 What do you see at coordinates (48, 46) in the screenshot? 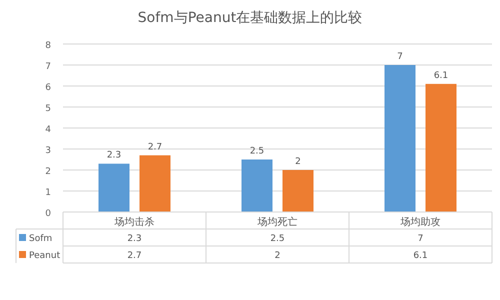
I see `y-tick-label: 8` at bounding box center [48, 46].